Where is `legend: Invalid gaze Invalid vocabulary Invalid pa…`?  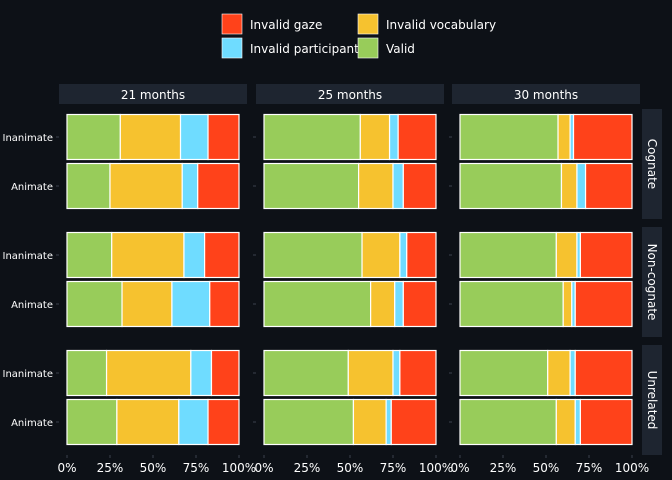 legend: Invalid gaze Invalid vocabulary Invalid pa… is located at coordinates (358, 36).